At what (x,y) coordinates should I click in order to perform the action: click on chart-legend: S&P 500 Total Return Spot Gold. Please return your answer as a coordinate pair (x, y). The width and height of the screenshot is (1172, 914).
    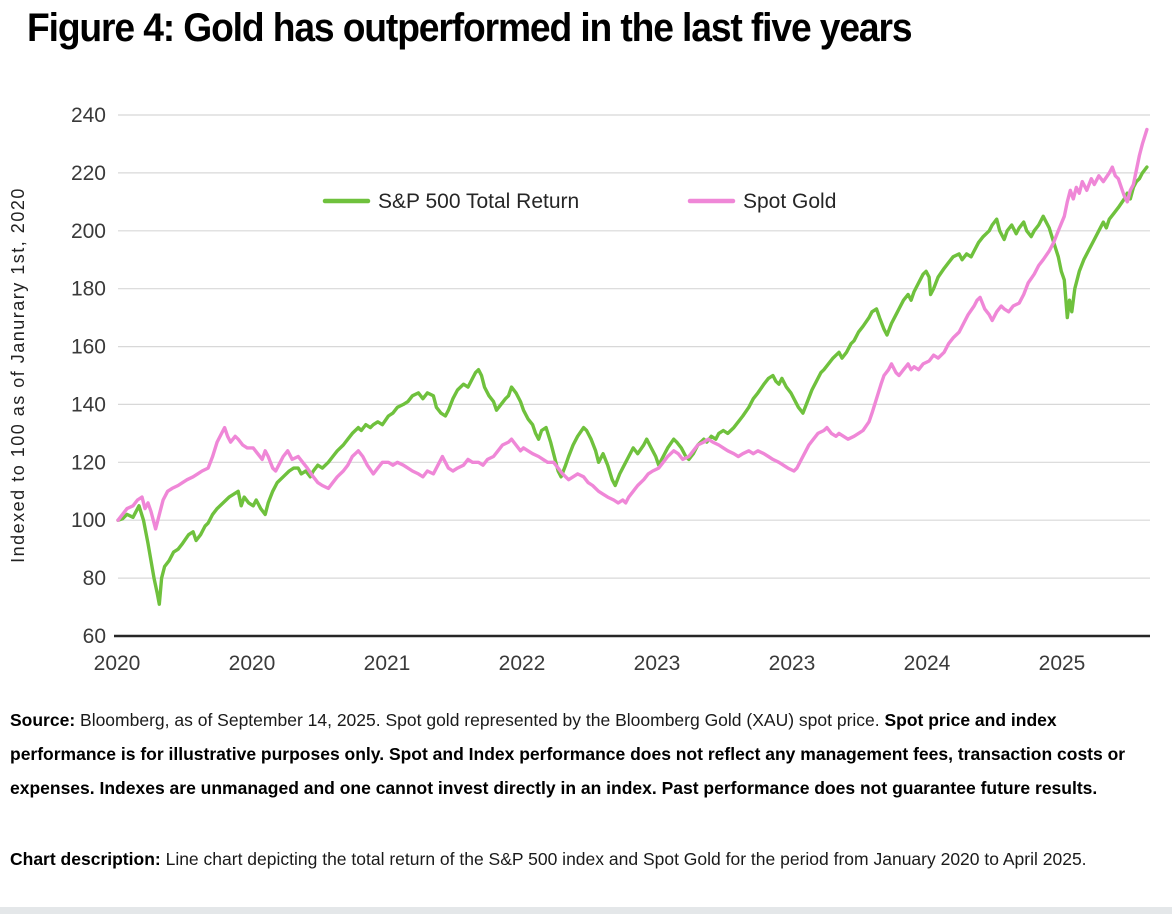
    Looking at the image, I should click on (579, 201).